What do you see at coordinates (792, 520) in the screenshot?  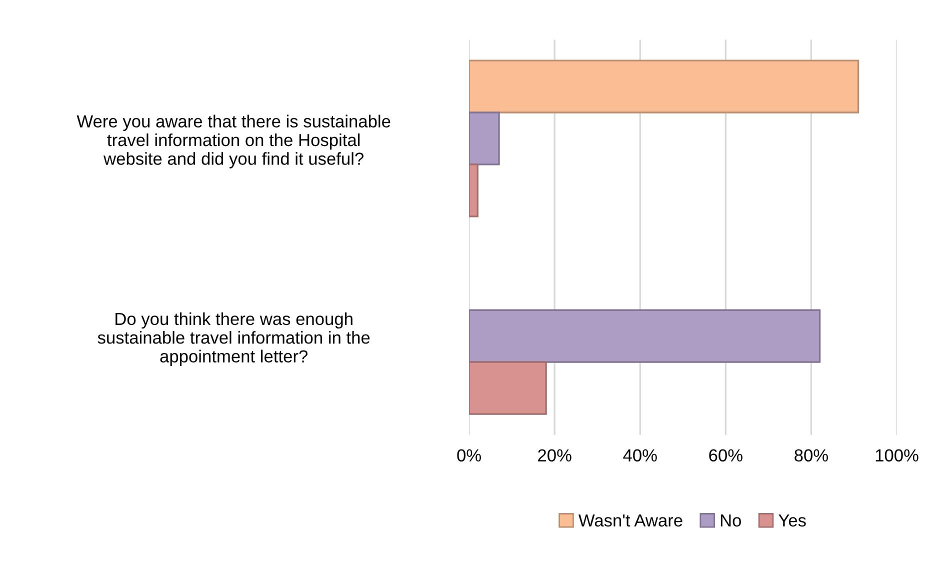 I see `legend-label: Yes` at bounding box center [792, 520].